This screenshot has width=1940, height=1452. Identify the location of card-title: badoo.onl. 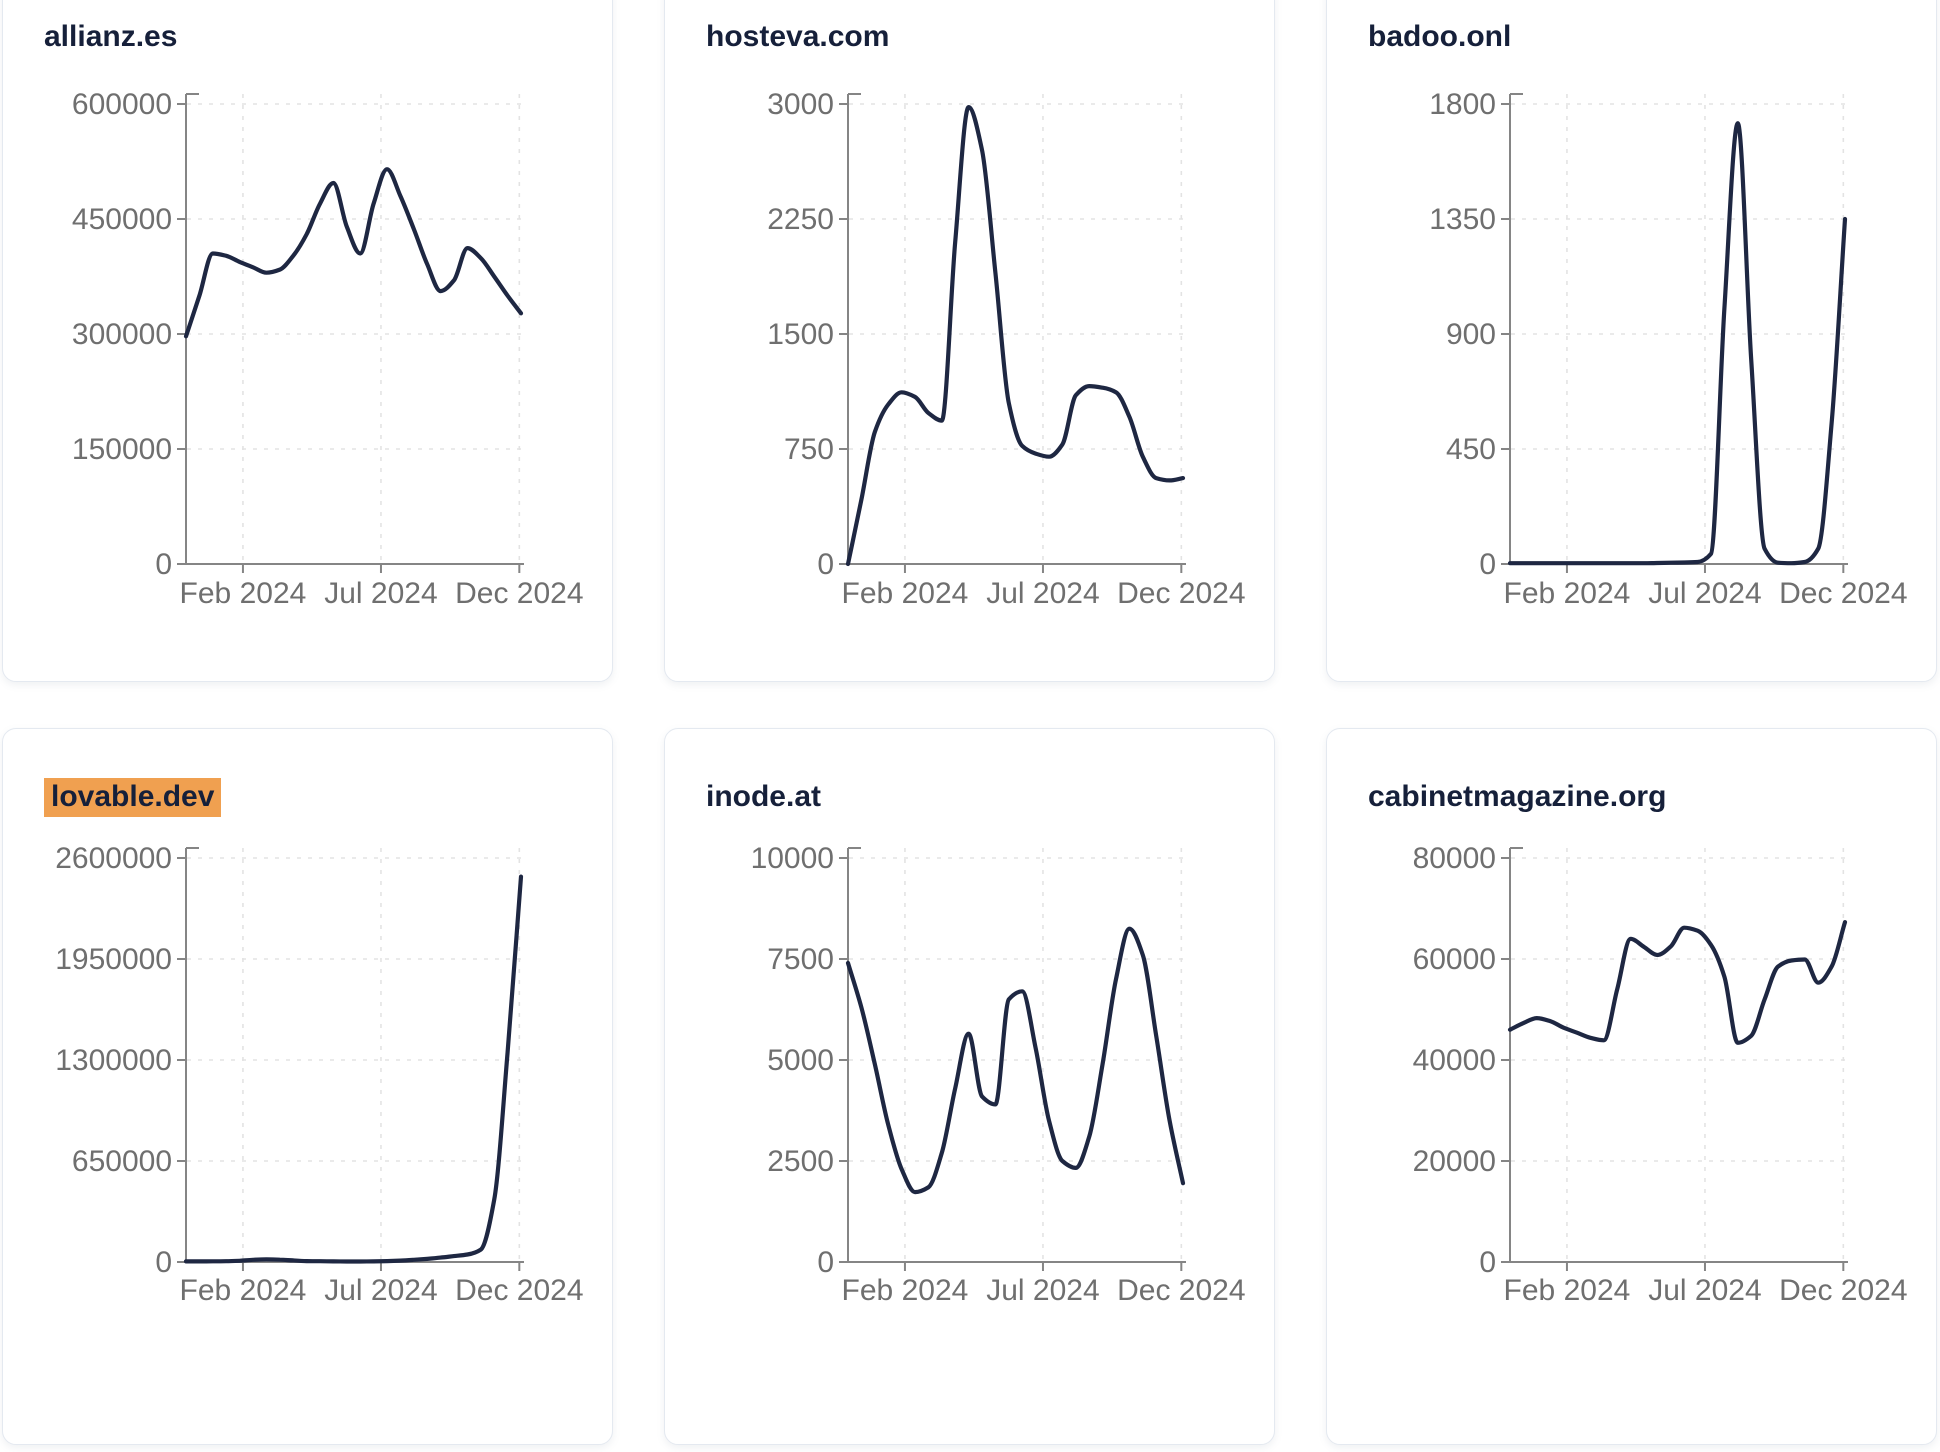
(1439, 37).